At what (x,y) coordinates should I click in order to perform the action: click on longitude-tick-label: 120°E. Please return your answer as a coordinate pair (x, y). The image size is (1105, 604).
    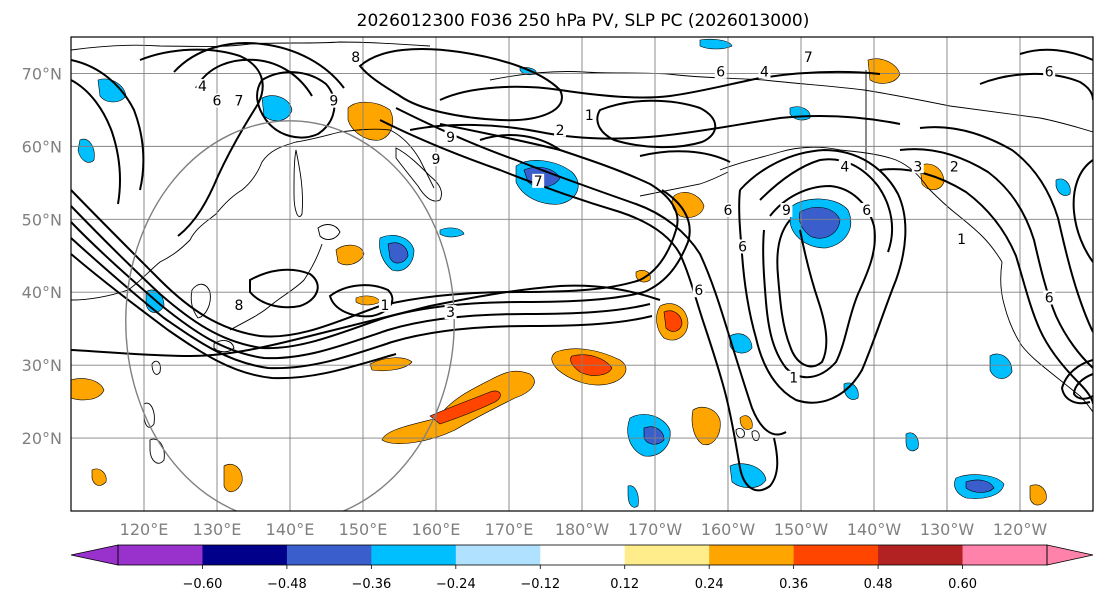
    Looking at the image, I should click on (144, 529).